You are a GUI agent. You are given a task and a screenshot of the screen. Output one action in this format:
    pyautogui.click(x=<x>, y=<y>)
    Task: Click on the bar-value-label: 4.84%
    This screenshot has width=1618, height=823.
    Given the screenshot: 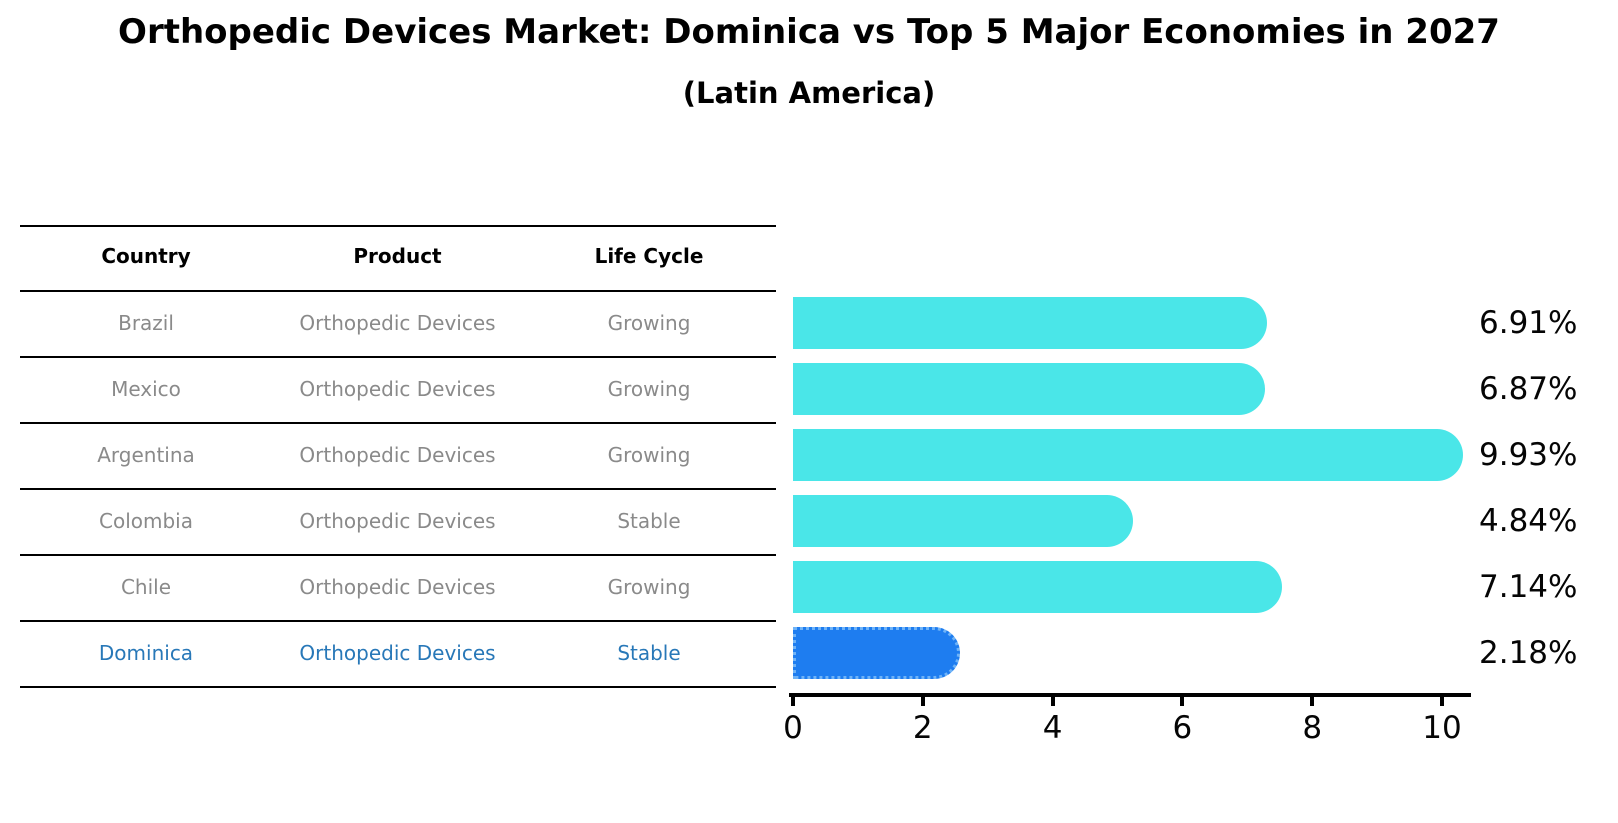 What is the action you would take?
    pyautogui.click(x=1528, y=521)
    